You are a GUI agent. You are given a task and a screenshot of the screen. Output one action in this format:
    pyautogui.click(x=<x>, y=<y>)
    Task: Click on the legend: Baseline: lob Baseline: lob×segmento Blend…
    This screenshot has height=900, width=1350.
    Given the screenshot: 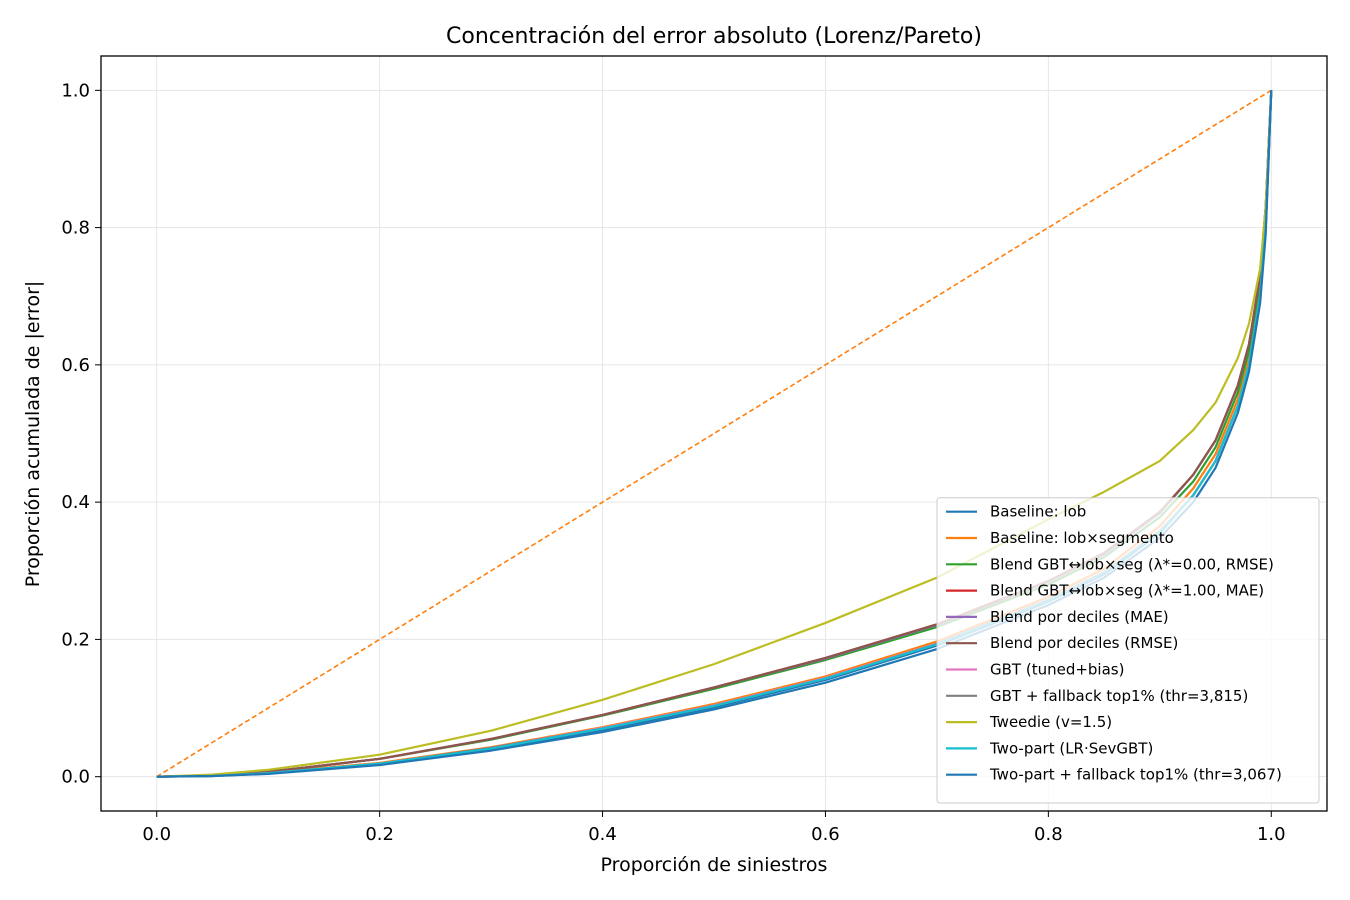 What is the action you would take?
    pyautogui.click(x=1128, y=650)
    